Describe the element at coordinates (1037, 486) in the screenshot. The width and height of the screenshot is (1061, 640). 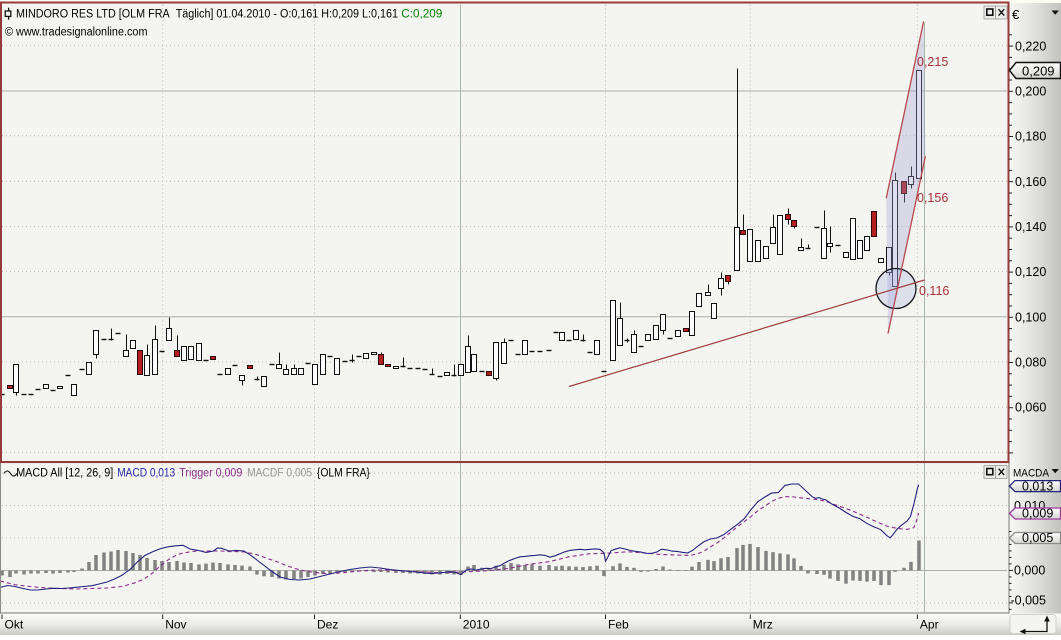
I see `svg-text: 0,013` at that location.